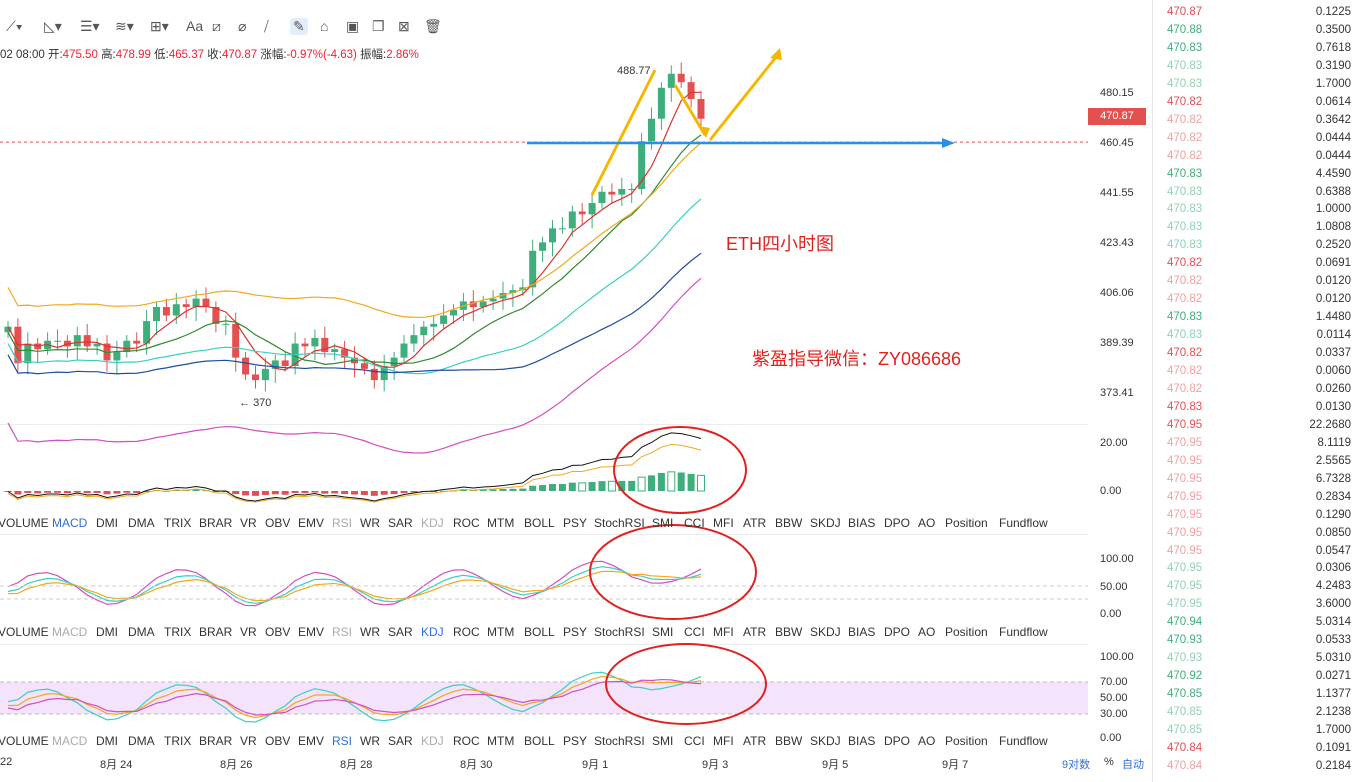  Describe the element at coordinates (124, 26) in the screenshot. I see `wave-icon: ≋▾` at that location.